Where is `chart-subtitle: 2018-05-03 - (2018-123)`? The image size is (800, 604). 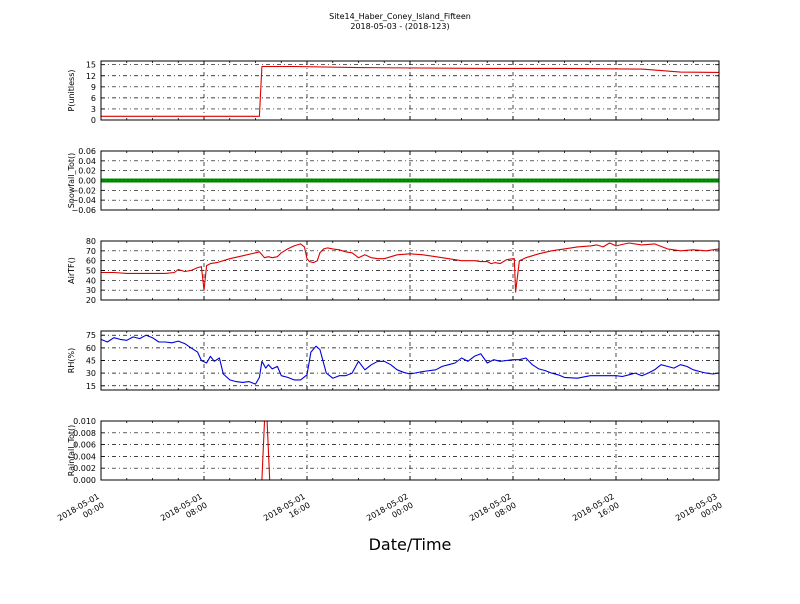
chart-subtitle: 2018-05-03 - (2018-123) is located at coordinates (399, 26).